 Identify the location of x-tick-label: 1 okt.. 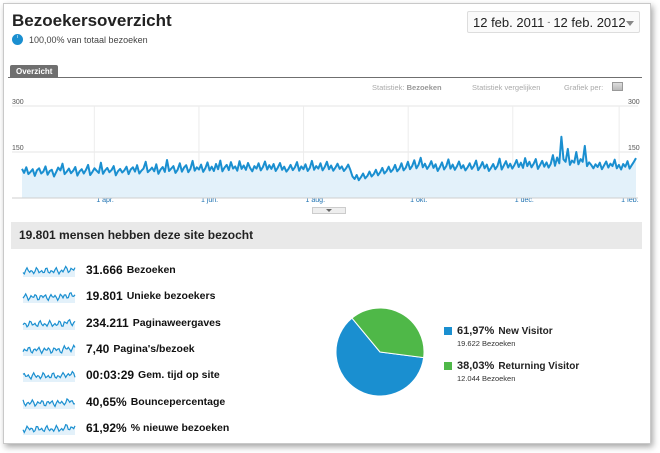
(418, 200).